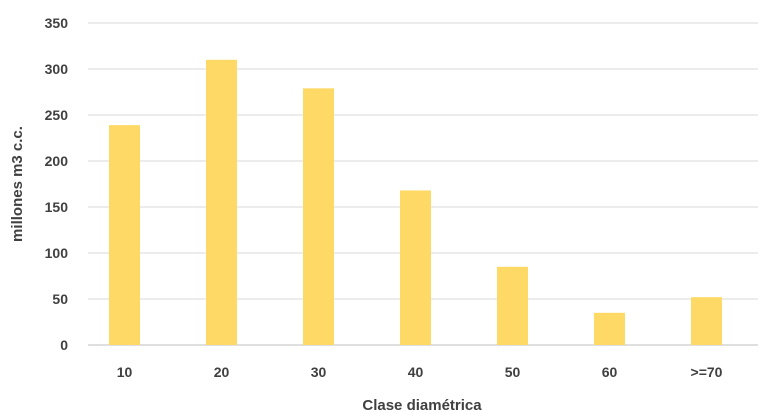 This screenshot has height=415, width=761. I want to click on y-tick-label: 0, so click(64, 345).